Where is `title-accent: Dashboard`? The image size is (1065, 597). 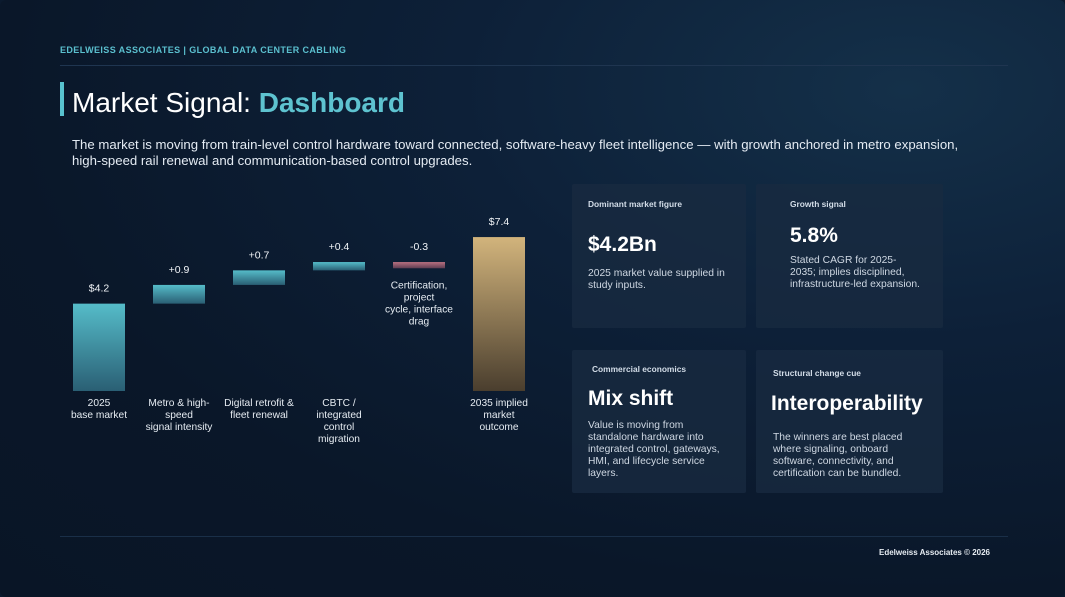
title-accent: Dashboard is located at coordinates (331, 102).